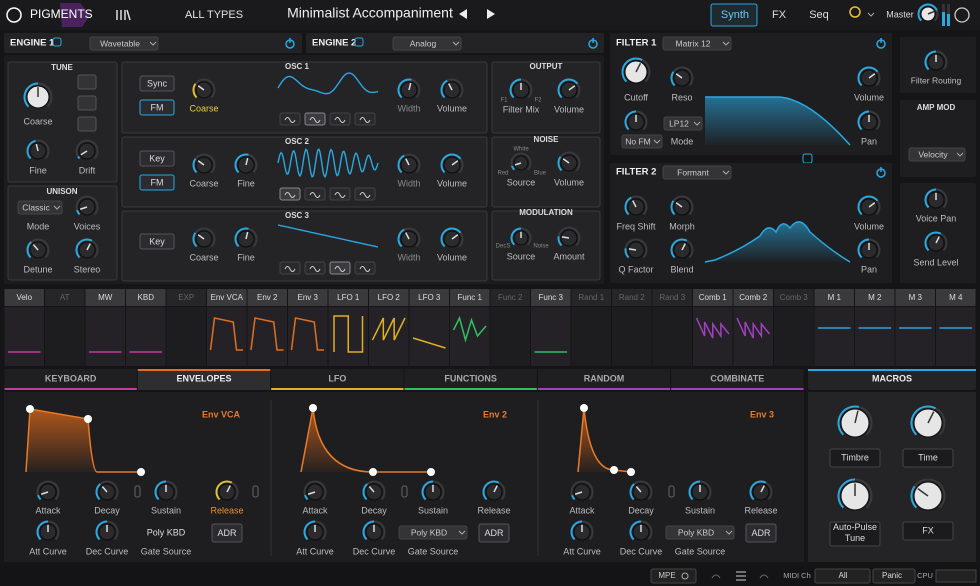 The height and width of the screenshot is (586, 980). I want to click on tab-label: ENVELOPES, so click(203, 378).